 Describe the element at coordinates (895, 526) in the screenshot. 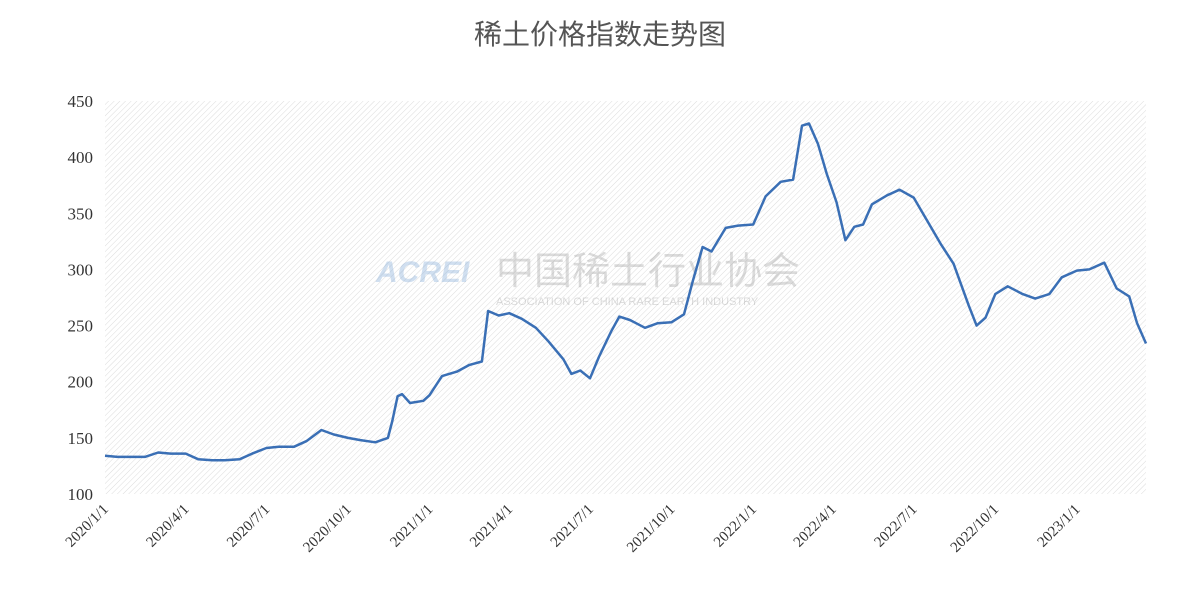

I see `x-tick-label: 2022/7/1` at that location.